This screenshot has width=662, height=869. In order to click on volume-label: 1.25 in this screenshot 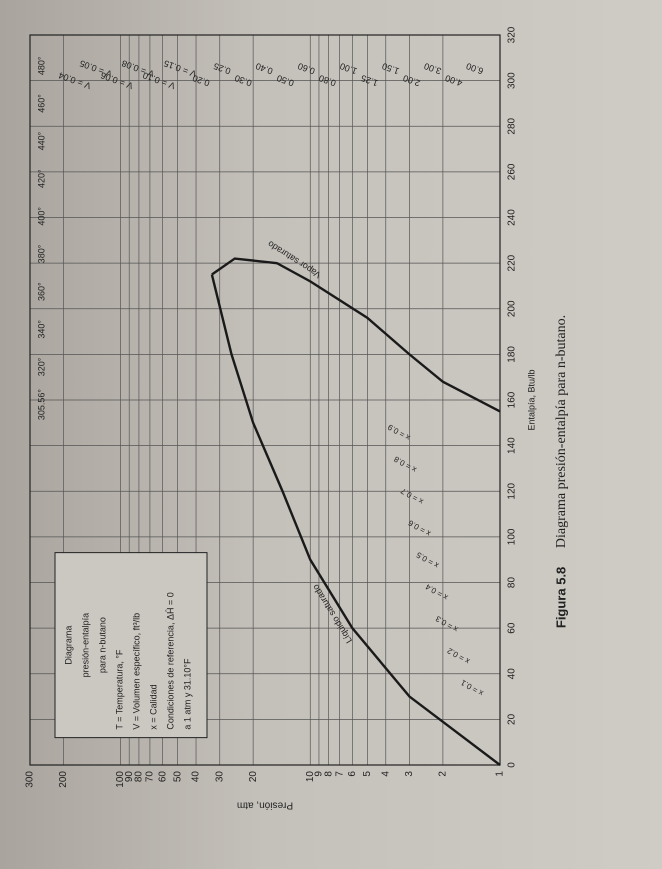, I will do `click(370, 80)`.